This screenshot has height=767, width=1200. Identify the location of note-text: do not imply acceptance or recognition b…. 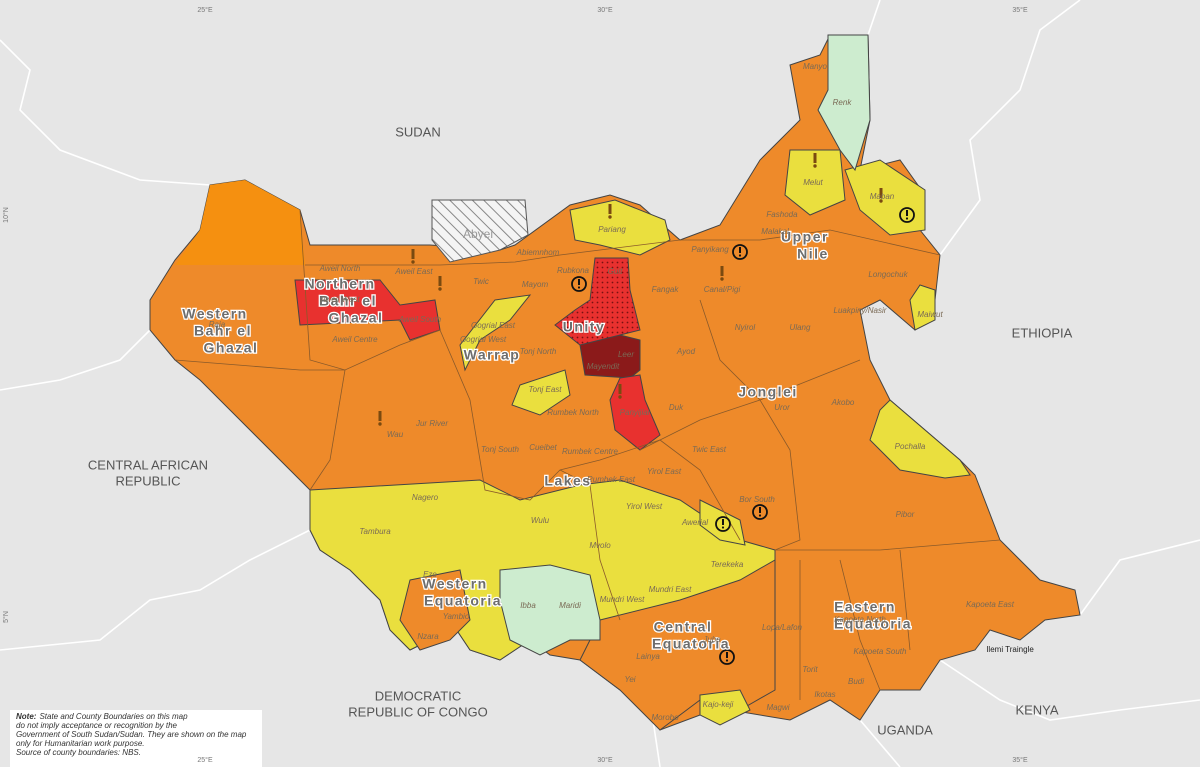
(97, 725).